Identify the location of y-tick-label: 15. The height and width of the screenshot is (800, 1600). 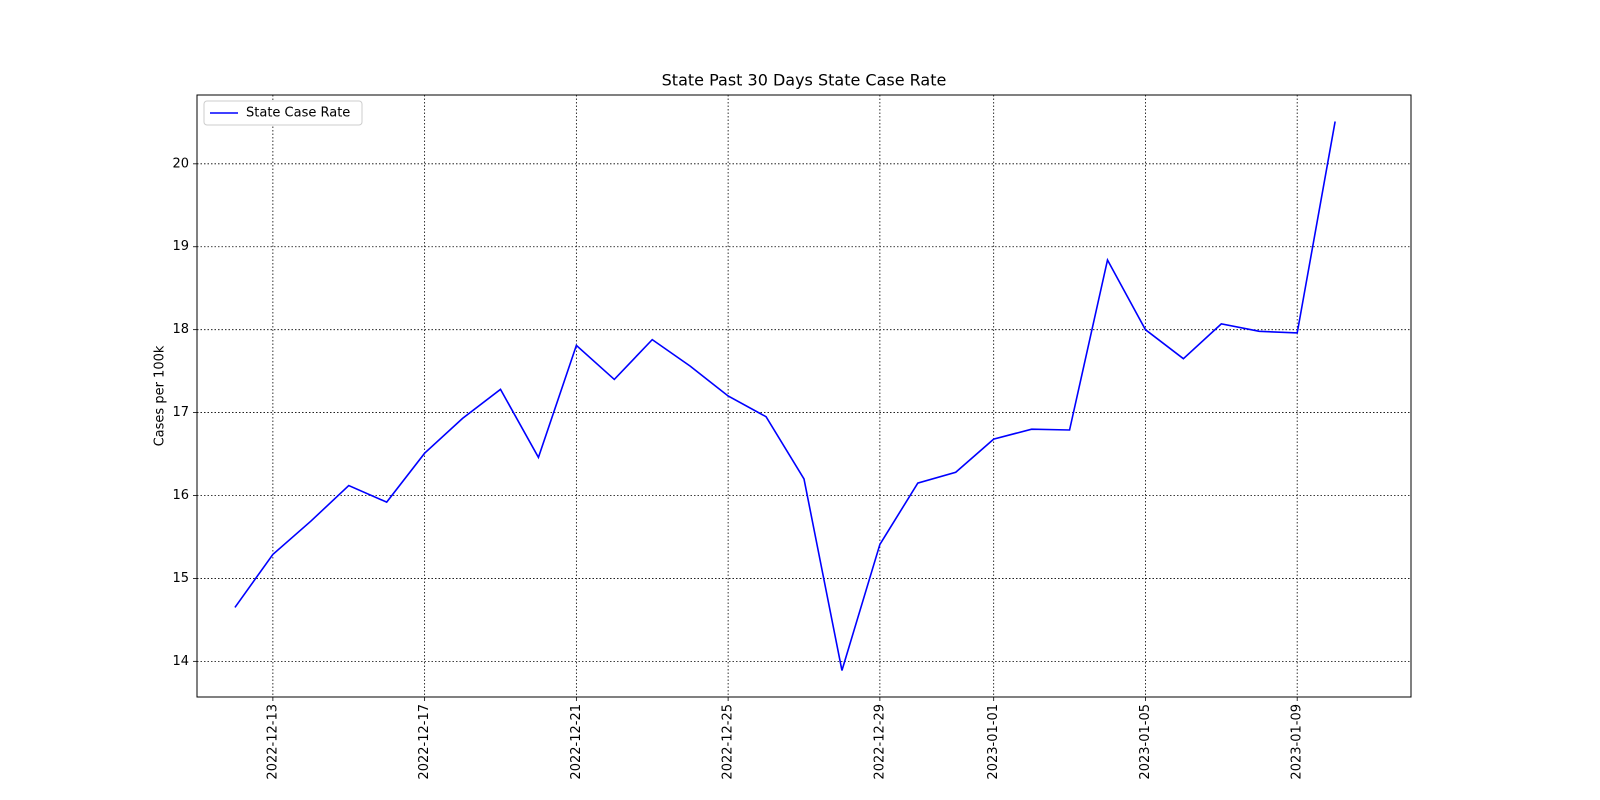
(180, 578).